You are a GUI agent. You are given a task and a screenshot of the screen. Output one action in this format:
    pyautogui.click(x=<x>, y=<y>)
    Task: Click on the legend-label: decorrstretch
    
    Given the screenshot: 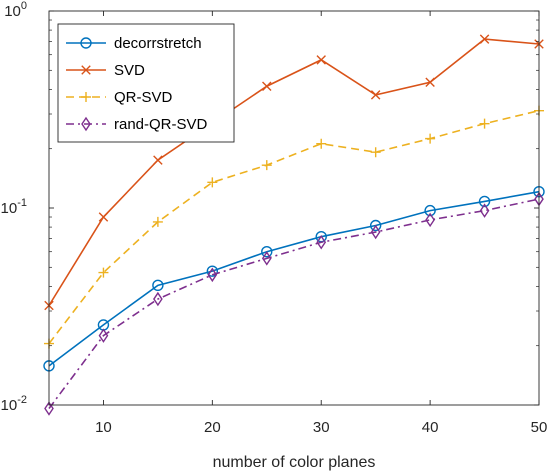 What is the action you would take?
    pyautogui.click(x=158, y=43)
    